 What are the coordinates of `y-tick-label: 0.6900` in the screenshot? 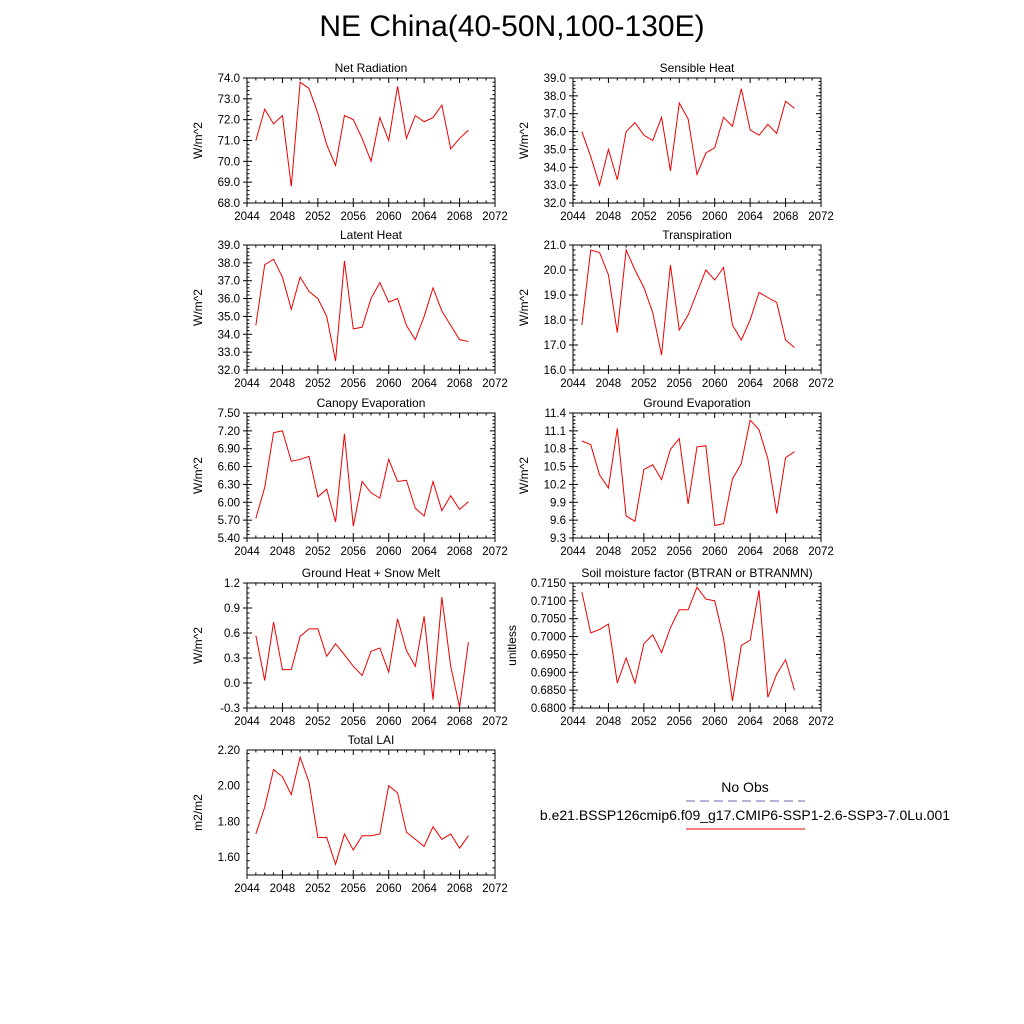 It's located at (548, 673).